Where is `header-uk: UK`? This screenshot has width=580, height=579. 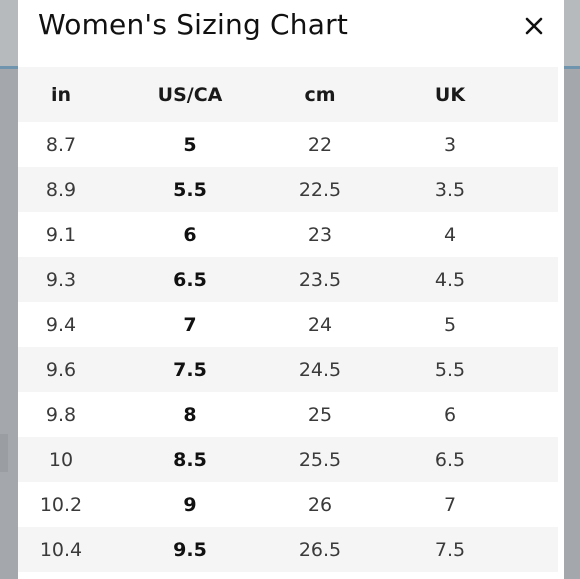
header-uk: UK is located at coordinates (450, 94).